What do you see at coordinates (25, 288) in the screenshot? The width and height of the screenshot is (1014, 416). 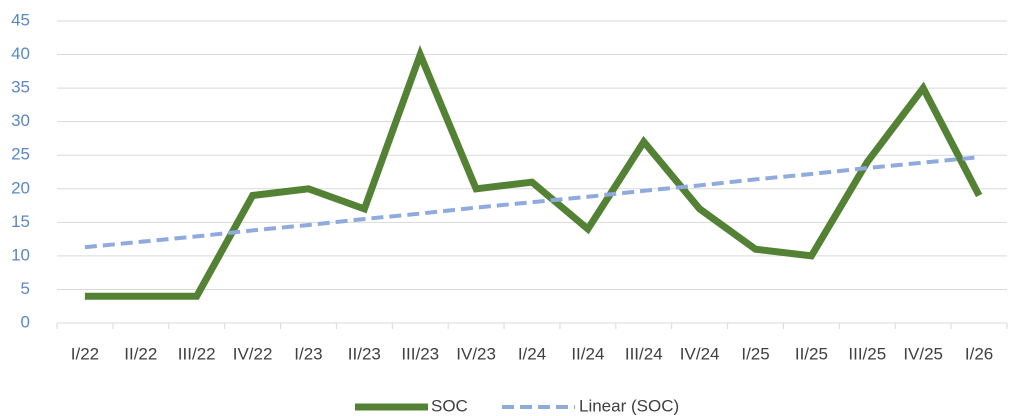 I see `y-tick-label: 5` at bounding box center [25, 288].